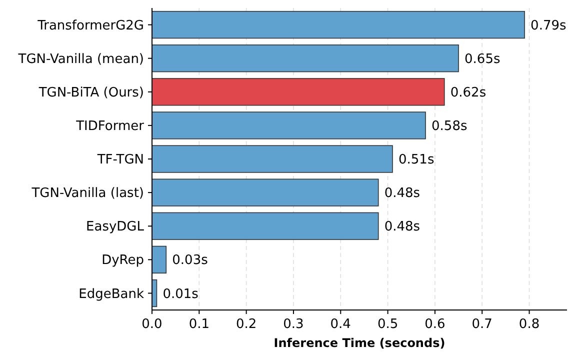 The width and height of the screenshot is (573, 355). Describe the element at coordinates (468, 92) in the screenshot. I see `data-label: 0.62s` at that location.